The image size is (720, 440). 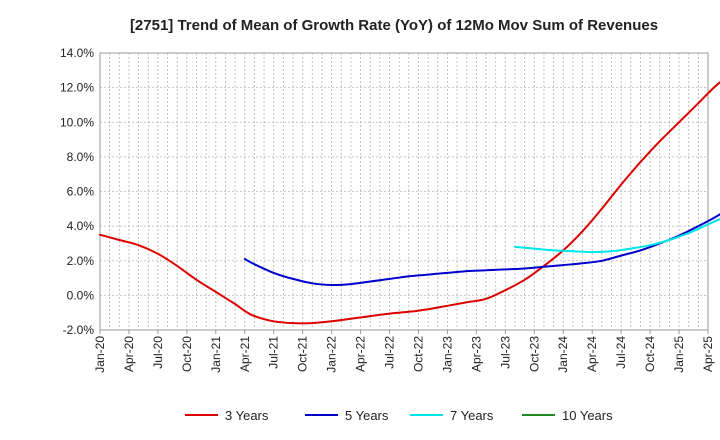 What do you see at coordinates (81, 192) in the screenshot?
I see `y-tick-label: 6.0%` at bounding box center [81, 192].